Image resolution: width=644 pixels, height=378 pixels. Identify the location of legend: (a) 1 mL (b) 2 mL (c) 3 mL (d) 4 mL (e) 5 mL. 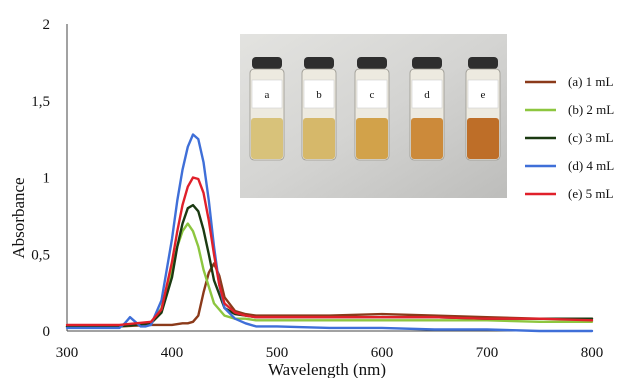
(569, 137).